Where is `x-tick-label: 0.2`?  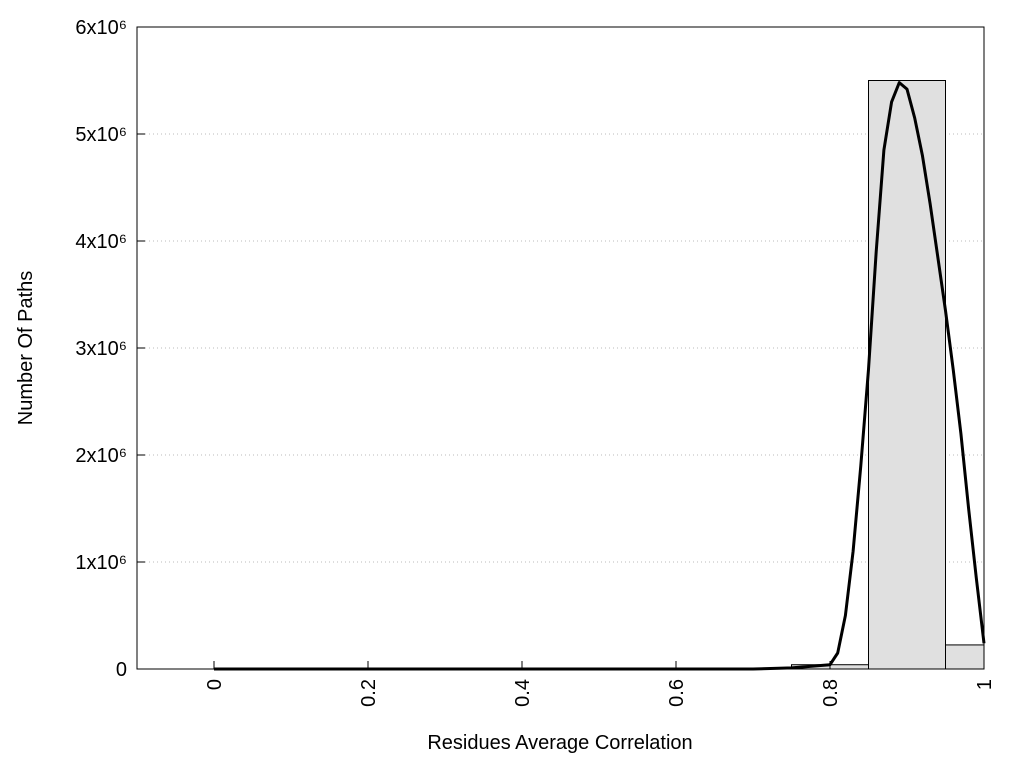
x-tick-label: 0.2 is located at coordinates (369, 693).